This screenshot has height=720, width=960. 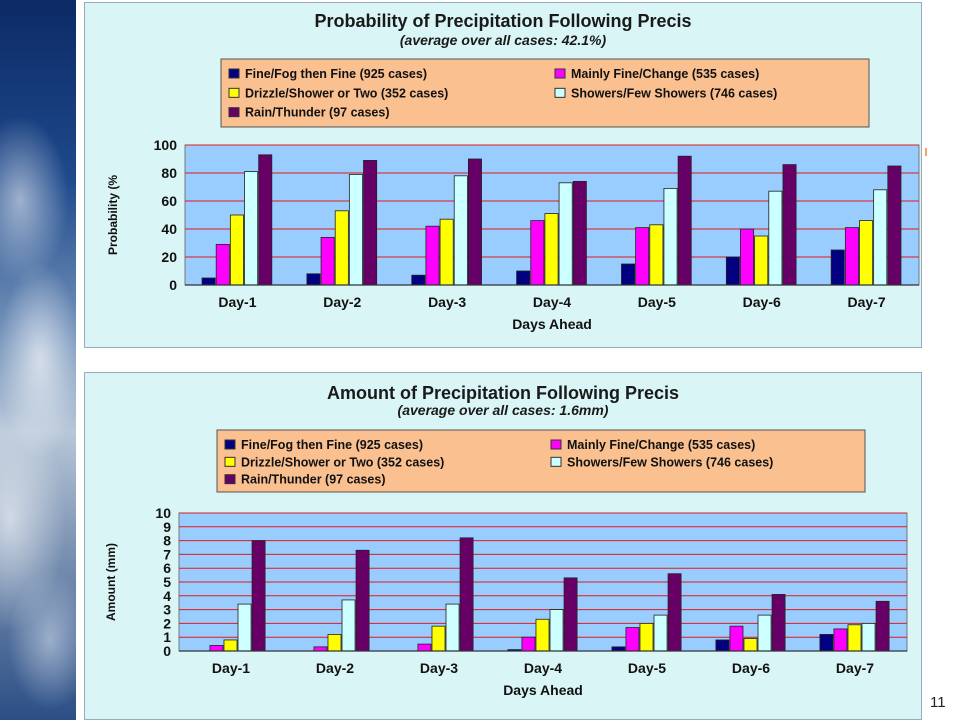 I want to click on x-tick-label: Day-6, so click(x=751, y=668).